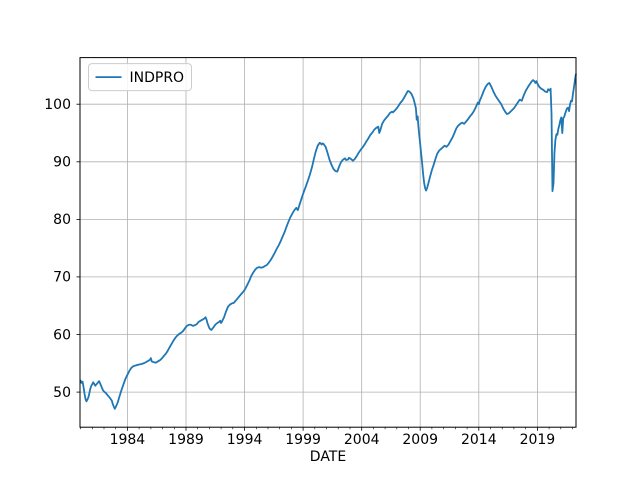 This screenshot has width=640, height=480. I want to click on x-tick-label: 2009, so click(420, 440).